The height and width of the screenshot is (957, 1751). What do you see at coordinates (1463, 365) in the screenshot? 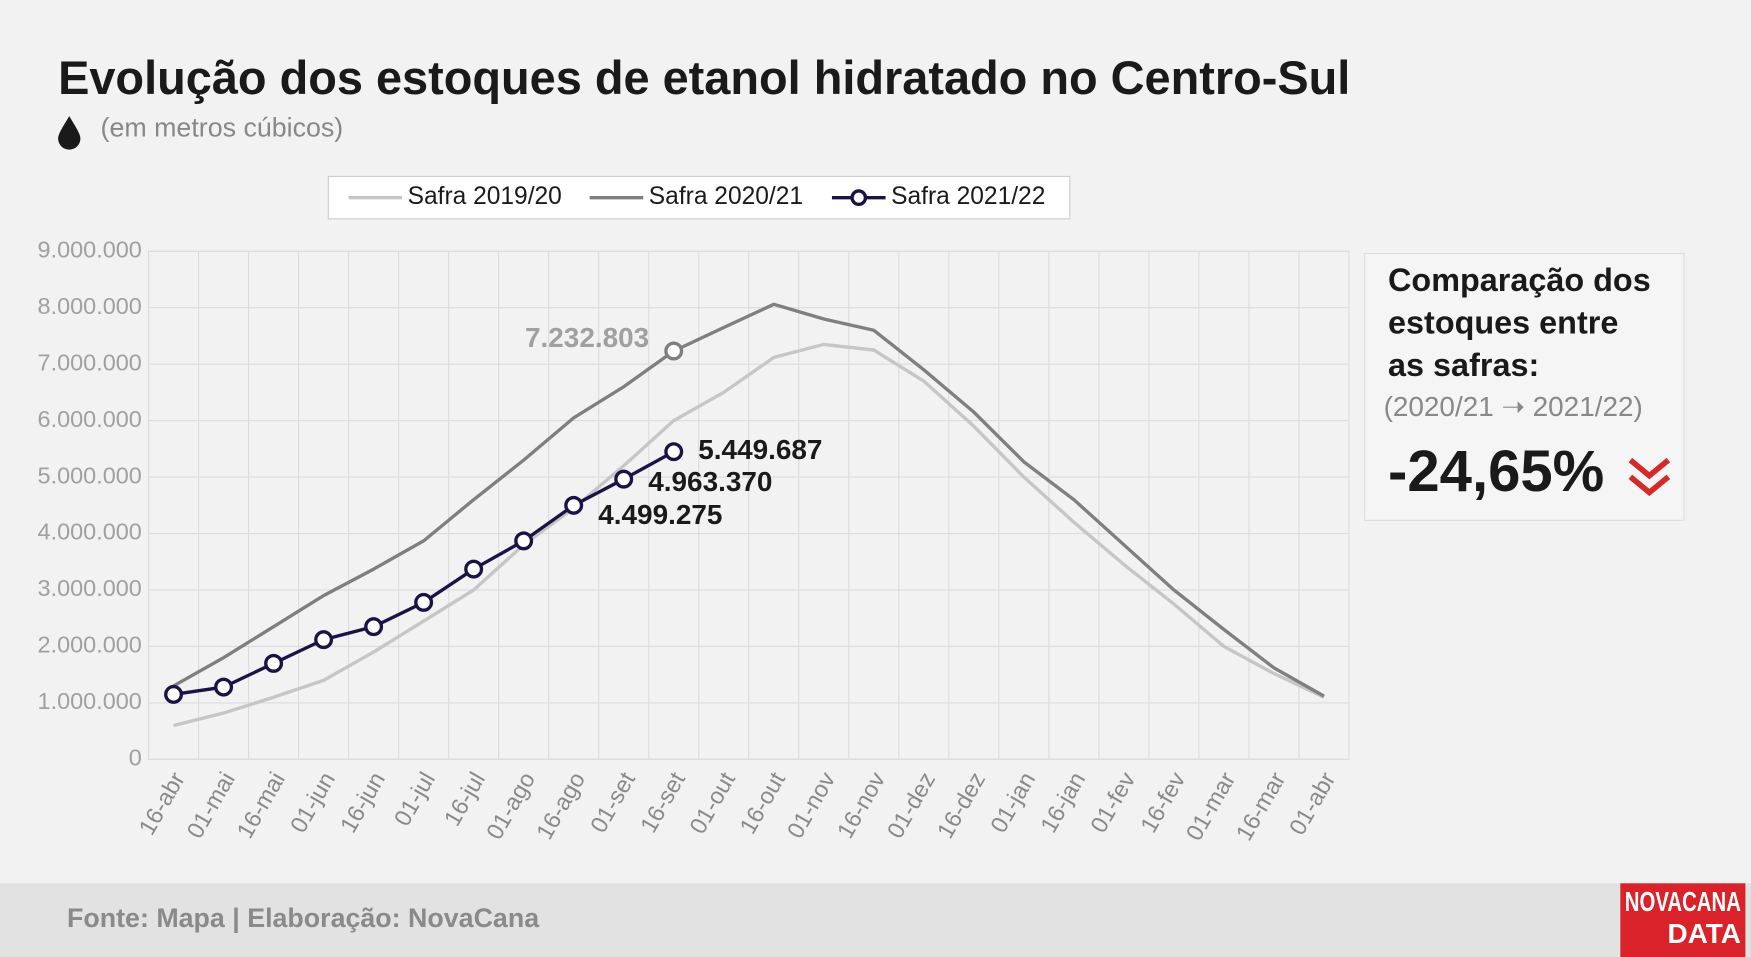
I see `panel-title: as safras:` at bounding box center [1463, 365].